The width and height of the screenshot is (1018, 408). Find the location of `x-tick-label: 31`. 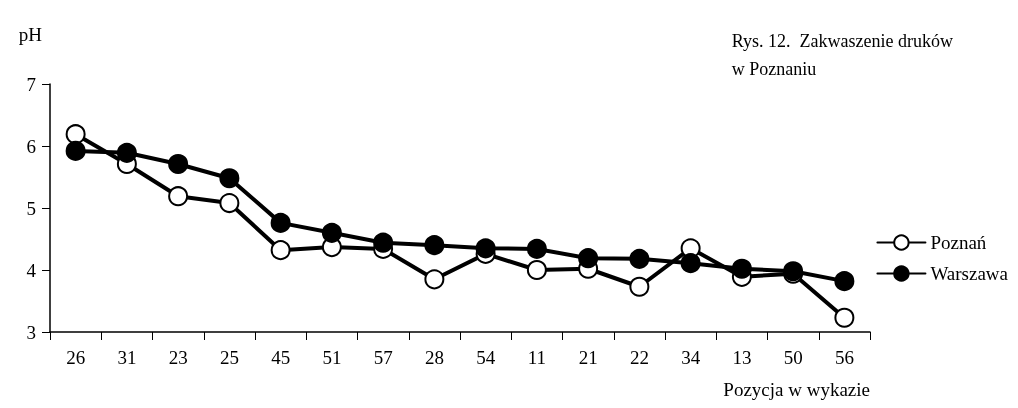

x-tick-label: 31 is located at coordinates (127, 357).